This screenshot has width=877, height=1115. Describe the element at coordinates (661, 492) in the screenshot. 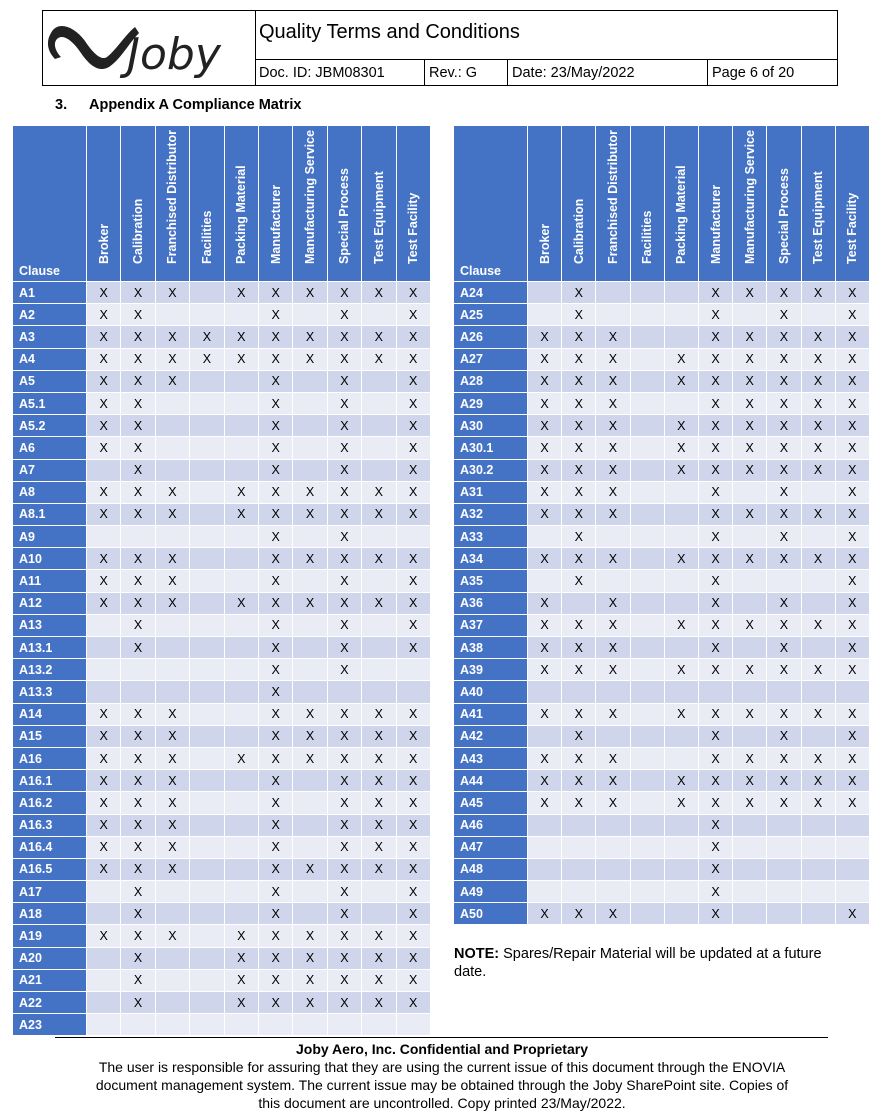

I see `table-row: A31 X X X X X X` at that location.